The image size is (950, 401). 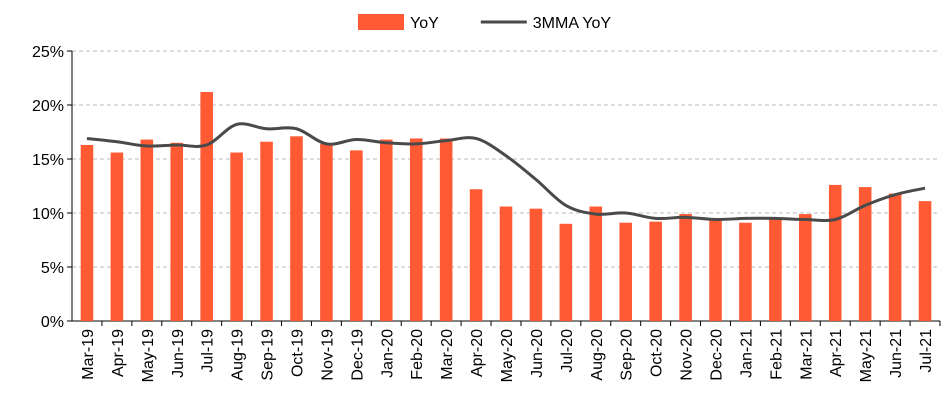 I want to click on x-tick-label: Feb-21, so click(x=776, y=354).